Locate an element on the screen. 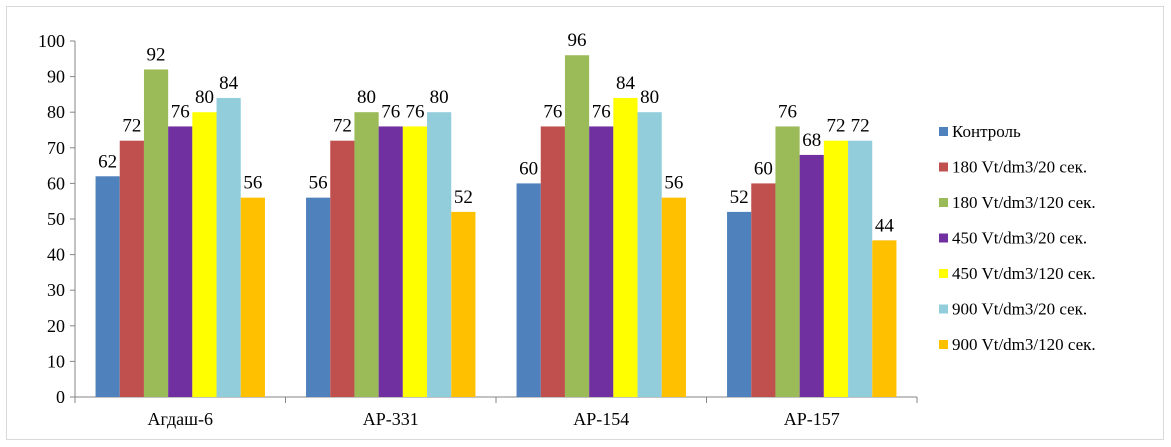  y-tick-label: 90 is located at coordinates (56, 77).